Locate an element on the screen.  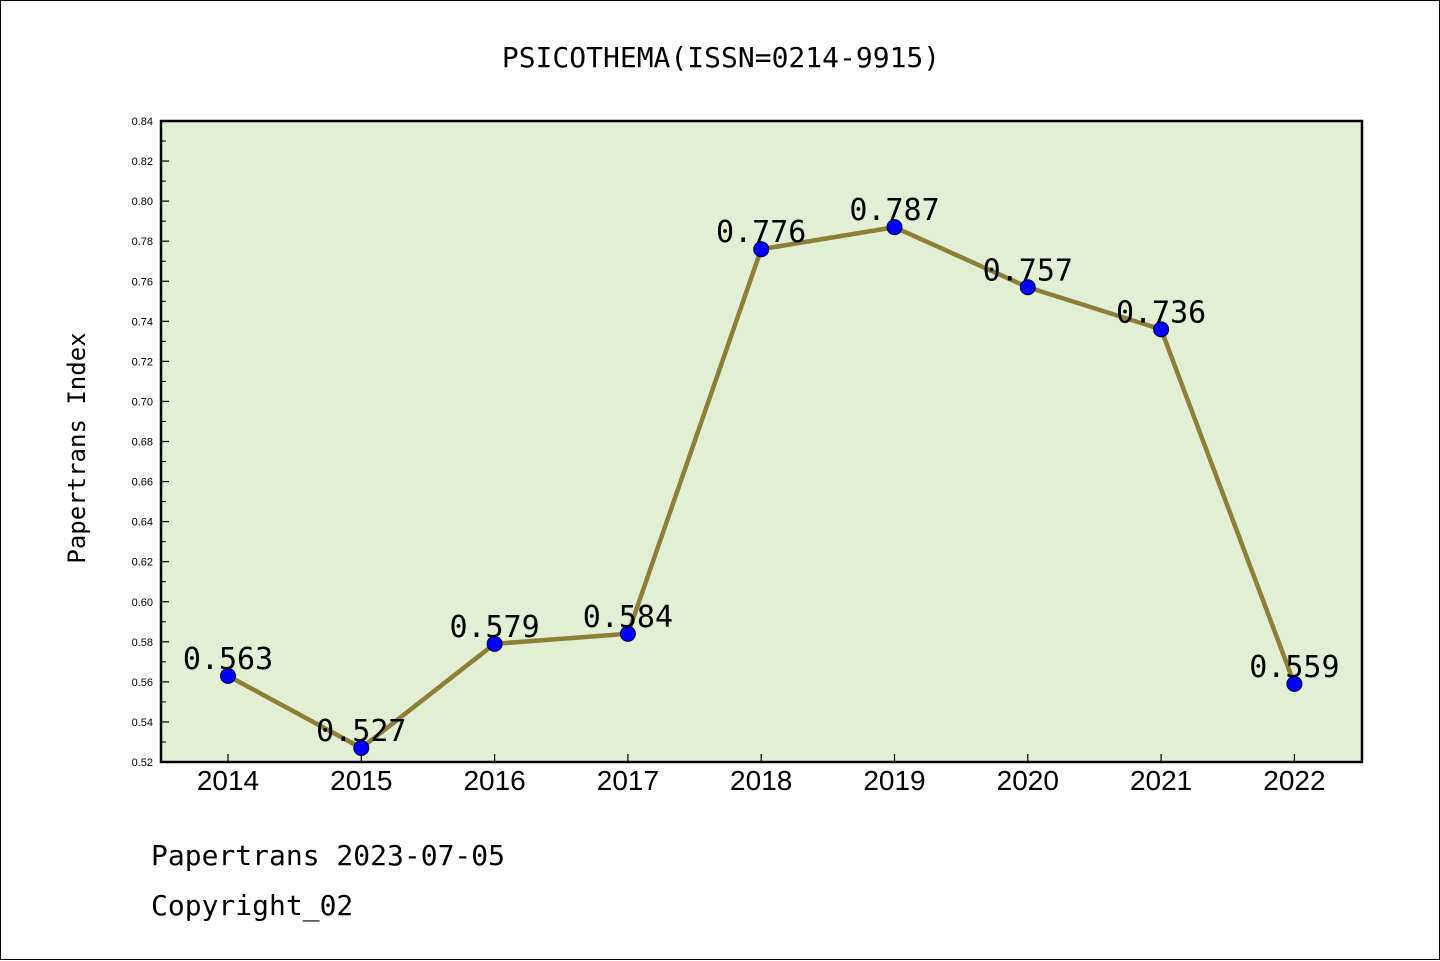
data-label: 0.559 is located at coordinates (1294, 667).